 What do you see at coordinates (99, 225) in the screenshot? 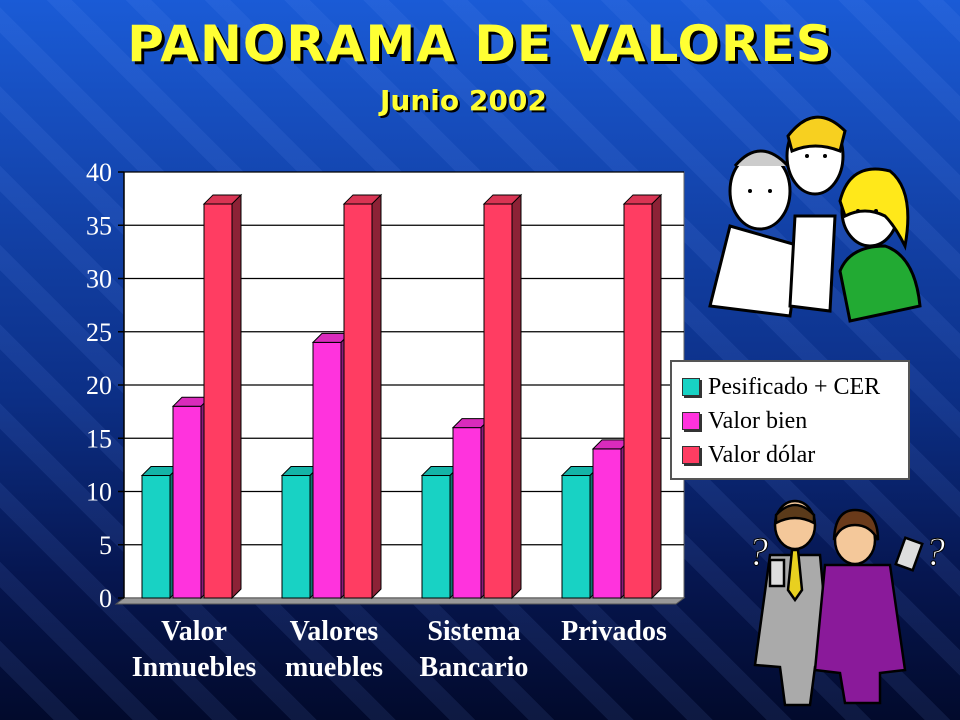
I see `y-tick-label: 35` at bounding box center [99, 225].